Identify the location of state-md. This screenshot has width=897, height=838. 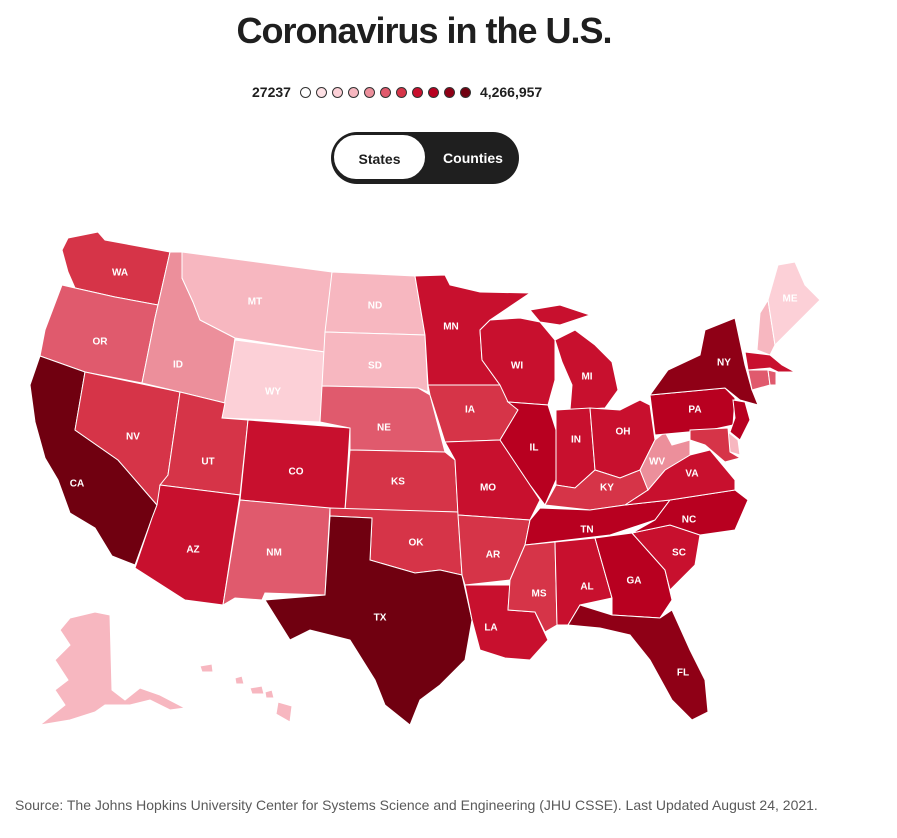
(715, 445).